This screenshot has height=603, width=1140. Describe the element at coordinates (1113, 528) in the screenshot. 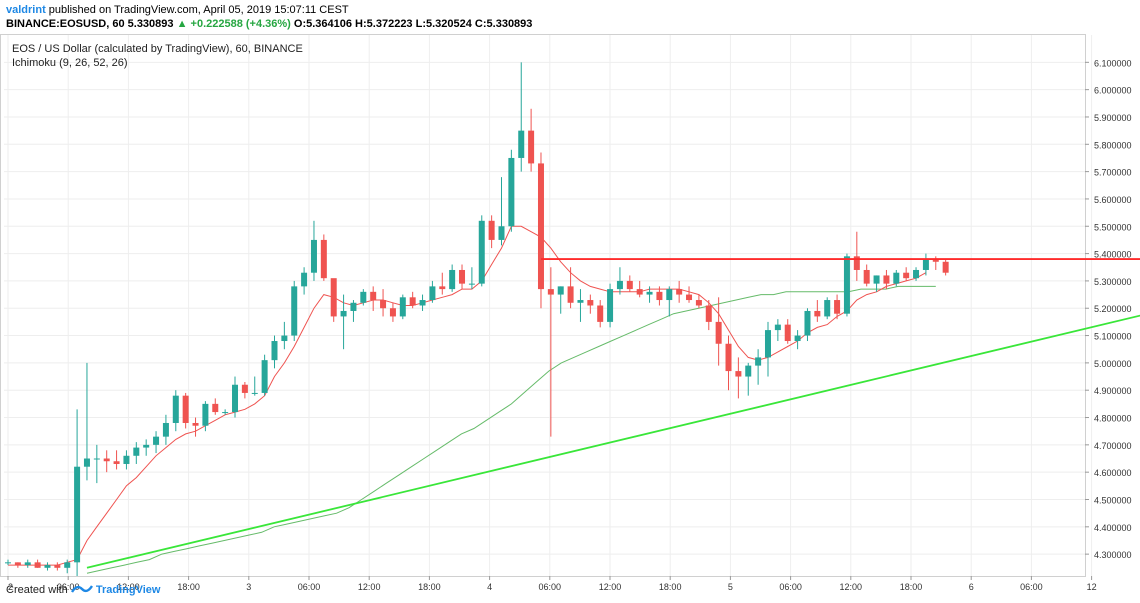

I see `y-tick-label: 4.400000` at that location.